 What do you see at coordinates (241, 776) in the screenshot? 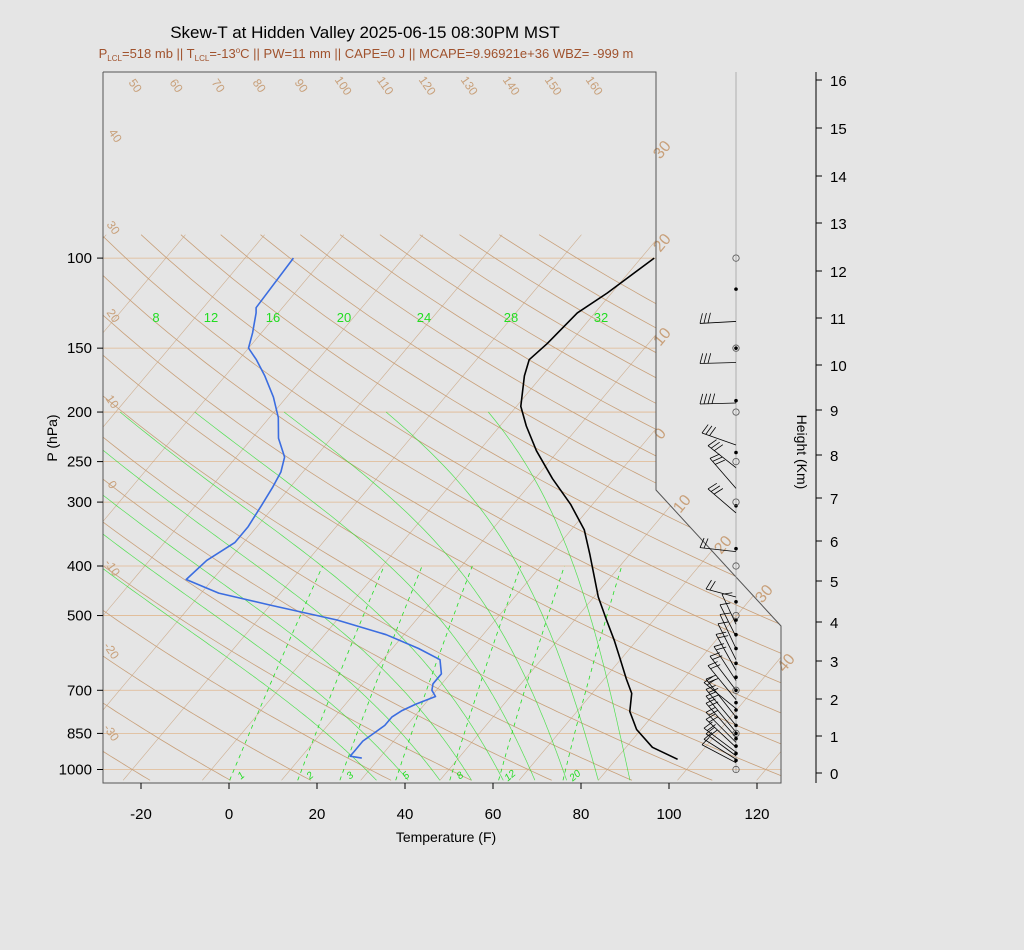
I see `moist-adiabat-label: 1` at bounding box center [241, 776].